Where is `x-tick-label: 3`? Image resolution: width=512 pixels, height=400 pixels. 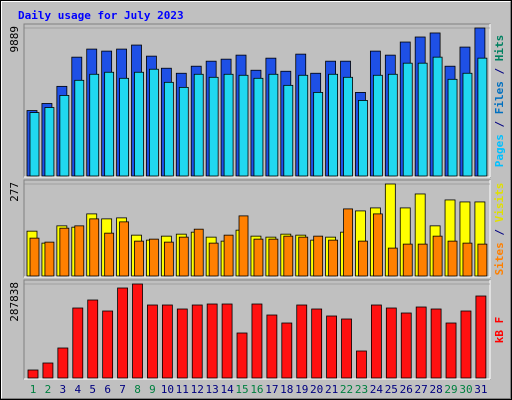 x-tick-label: 3 is located at coordinates (63, 389).